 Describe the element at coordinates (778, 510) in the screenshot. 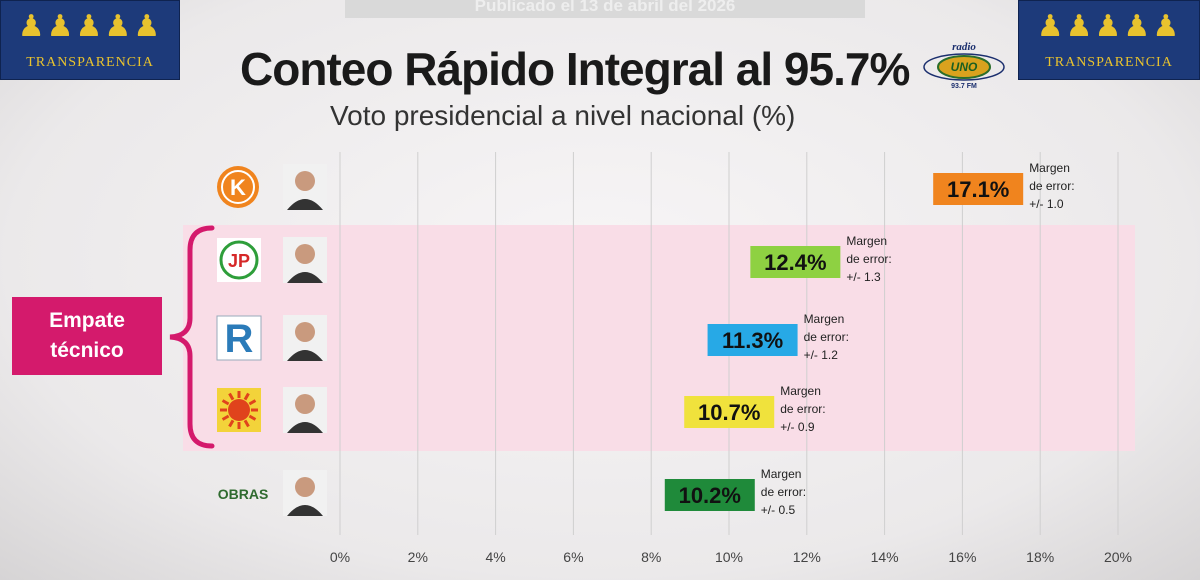

I see `margin-of-error-text: +/- 0.5` at that location.